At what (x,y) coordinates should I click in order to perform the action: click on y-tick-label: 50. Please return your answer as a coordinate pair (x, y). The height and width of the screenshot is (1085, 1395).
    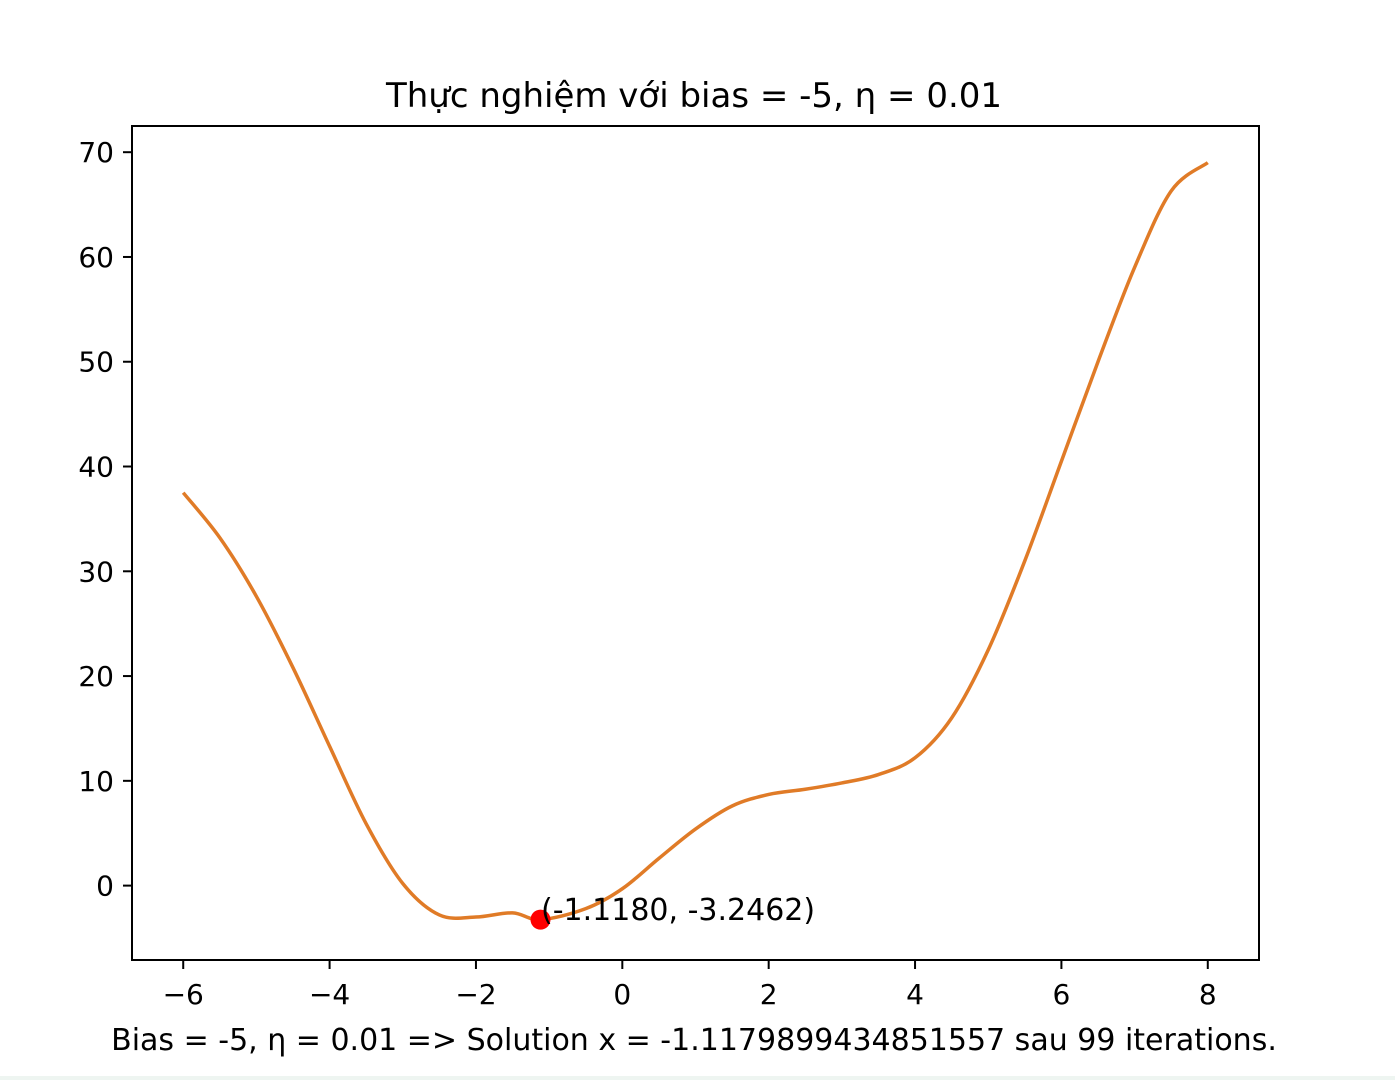
    Looking at the image, I should click on (96, 362).